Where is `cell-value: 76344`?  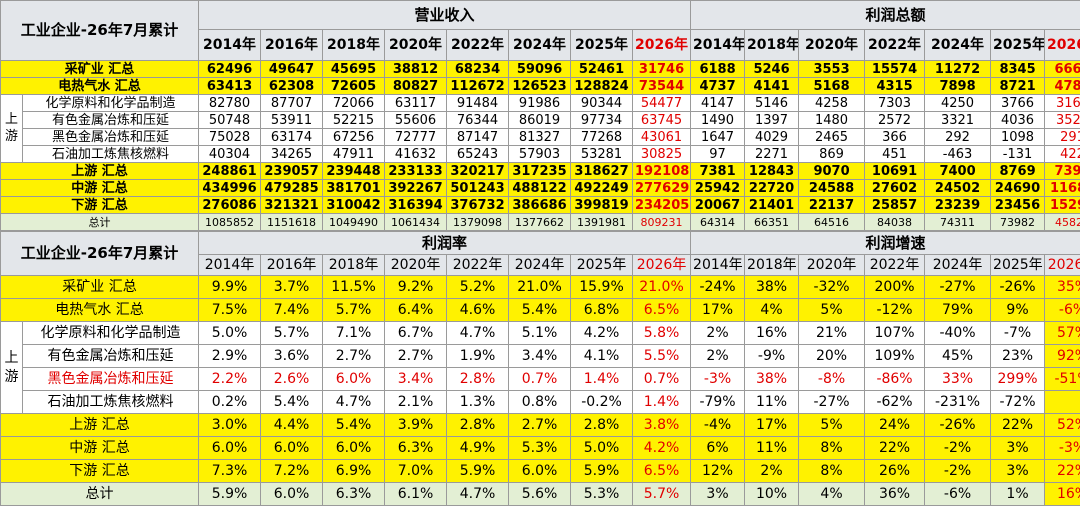
cell-value: 76344 is located at coordinates (478, 120).